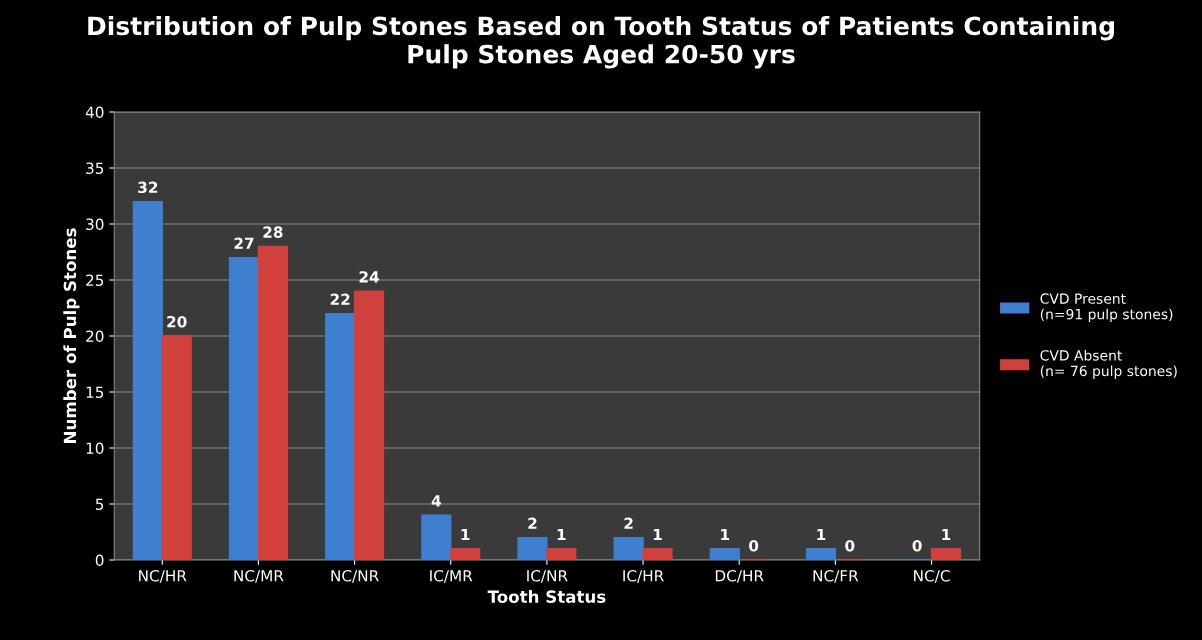  Describe the element at coordinates (163, 576) in the screenshot. I see `x-tick-label: NC/HR` at that location.